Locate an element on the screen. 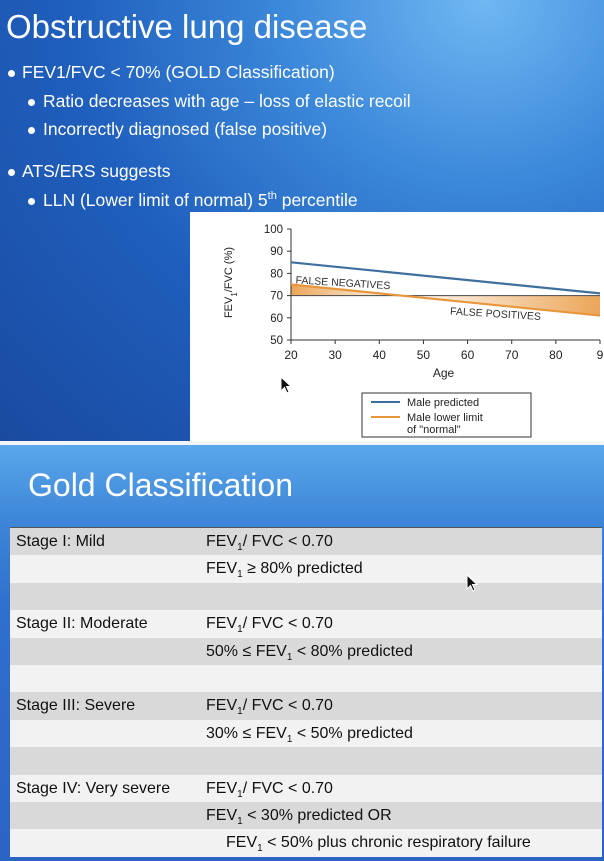 This screenshot has width=604, height=861. bullet-text: LLN (Lower limit of normal) 5 is located at coordinates (155, 200).